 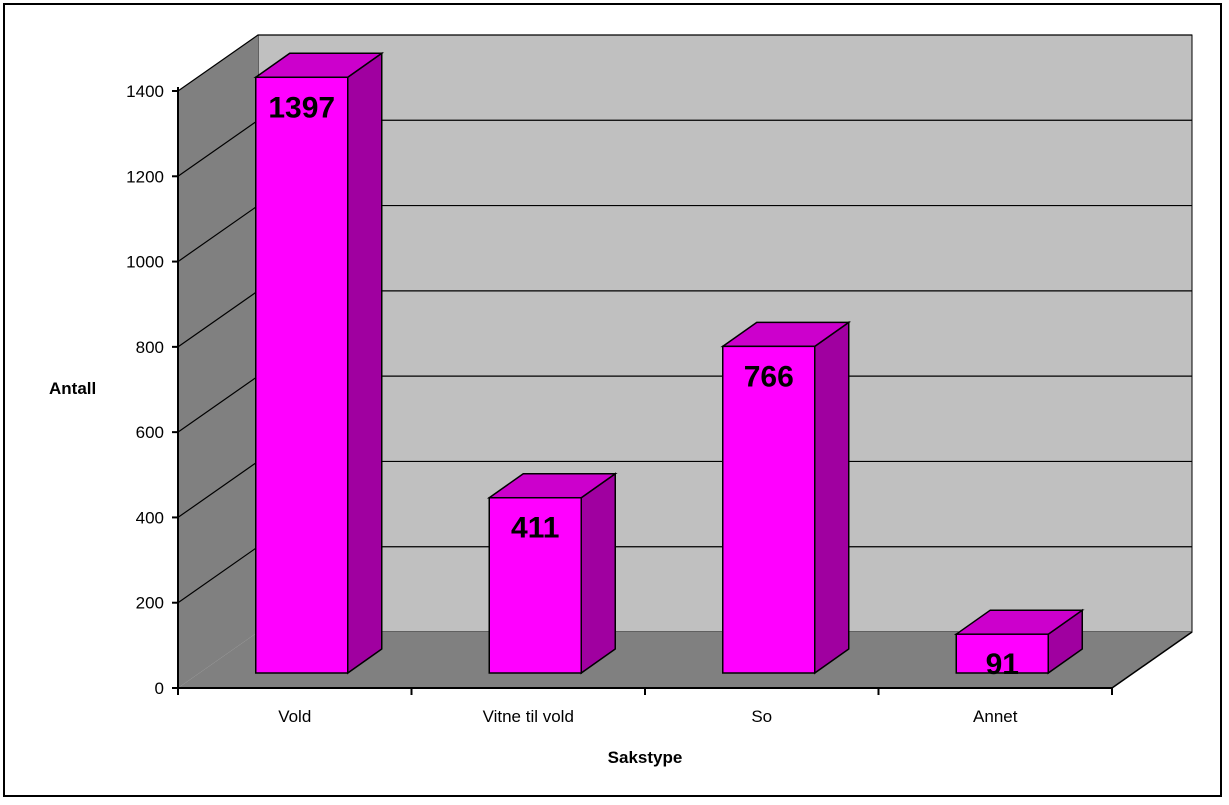 What do you see at coordinates (150, 432) in the screenshot?
I see `y-tick-label: 600` at bounding box center [150, 432].